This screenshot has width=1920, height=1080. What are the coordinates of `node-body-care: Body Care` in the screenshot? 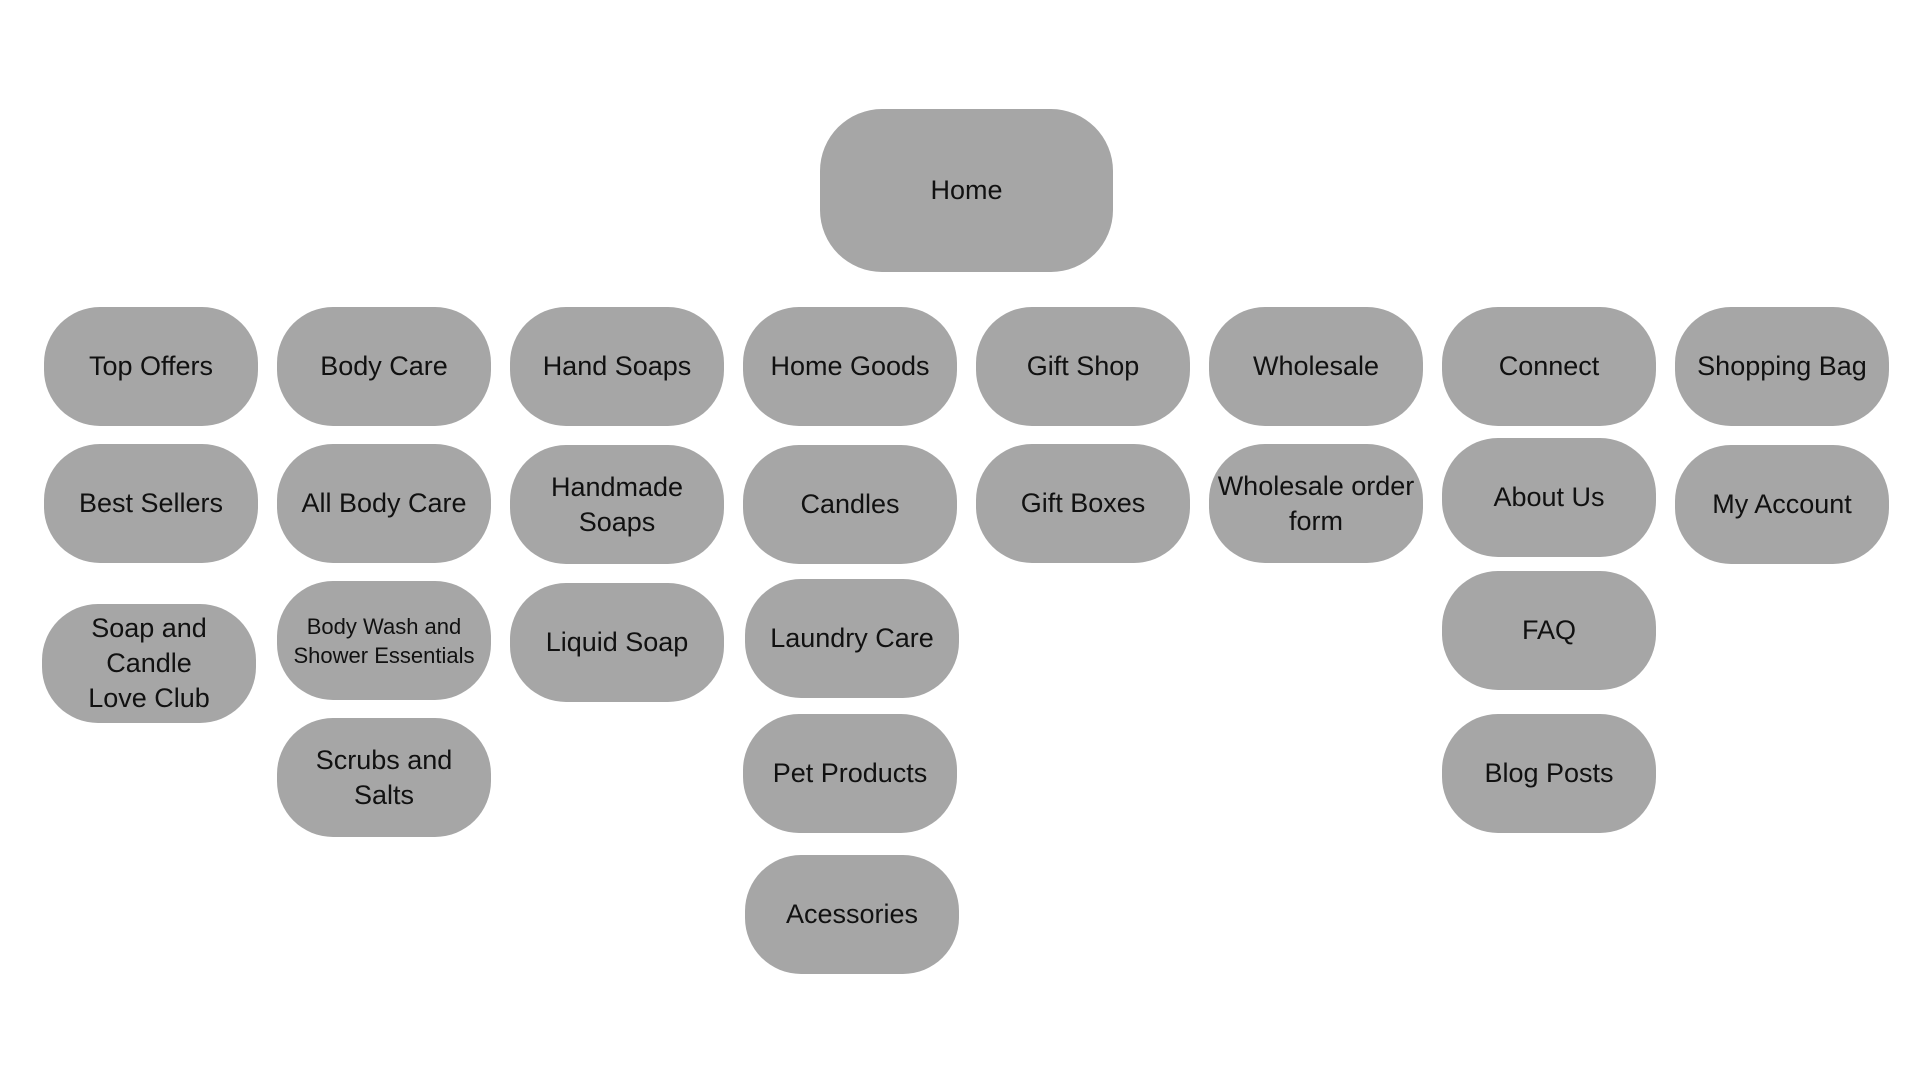 It's located at (384, 366).